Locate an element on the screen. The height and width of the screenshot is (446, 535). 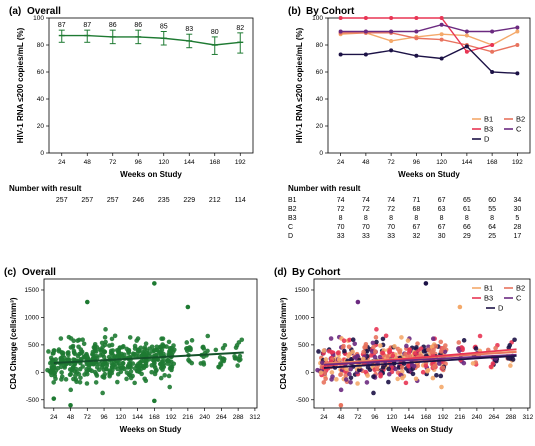
data-point-B2 is located at coordinates (492, 51).